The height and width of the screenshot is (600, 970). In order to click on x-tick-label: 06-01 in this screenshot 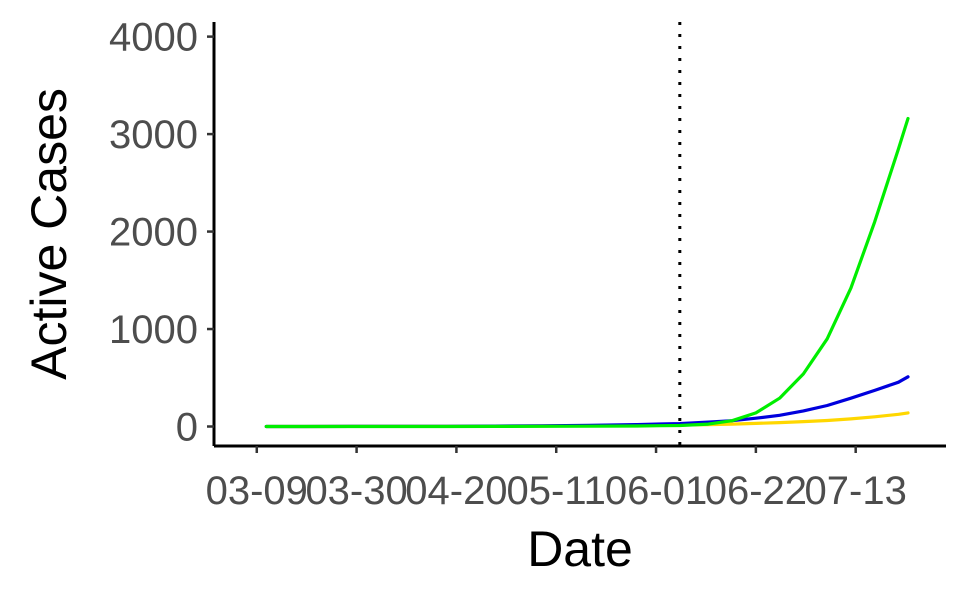, I will do `click(656, 491)`.